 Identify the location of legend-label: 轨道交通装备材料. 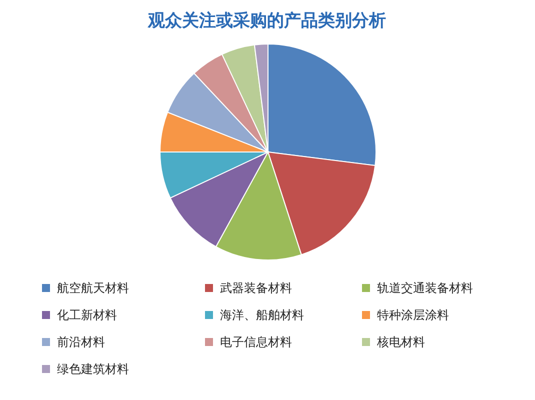
(425, 288).